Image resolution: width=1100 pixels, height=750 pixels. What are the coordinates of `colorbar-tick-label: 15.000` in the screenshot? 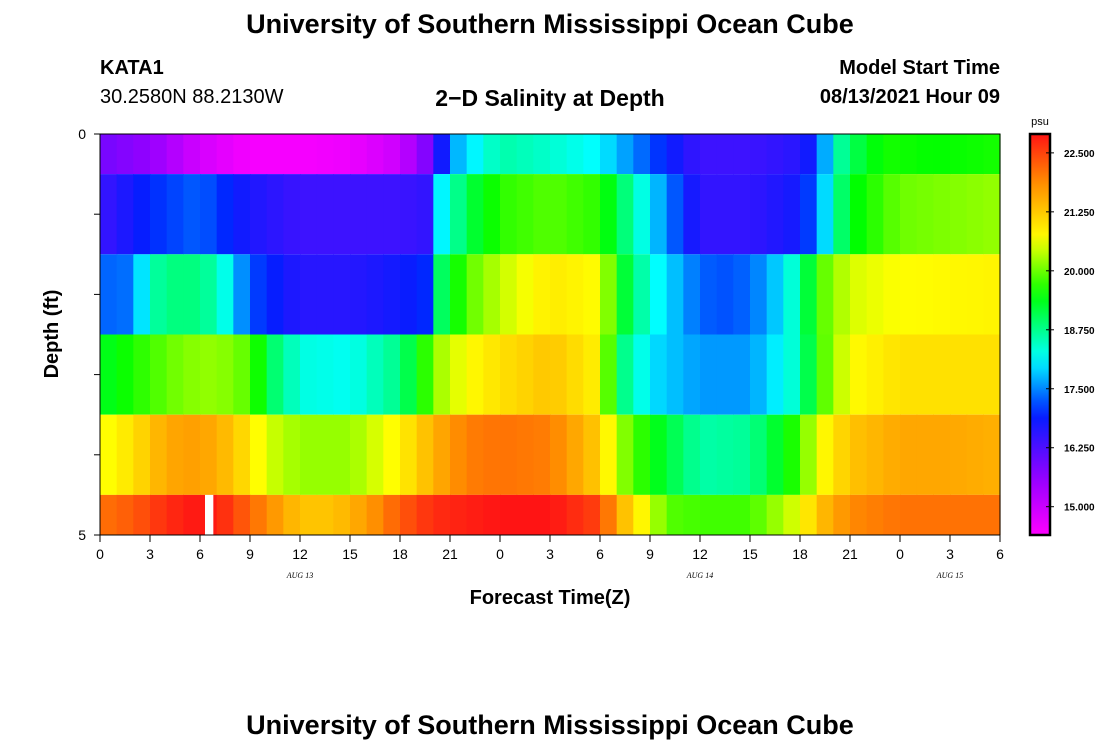 It's located at (1079, 508).